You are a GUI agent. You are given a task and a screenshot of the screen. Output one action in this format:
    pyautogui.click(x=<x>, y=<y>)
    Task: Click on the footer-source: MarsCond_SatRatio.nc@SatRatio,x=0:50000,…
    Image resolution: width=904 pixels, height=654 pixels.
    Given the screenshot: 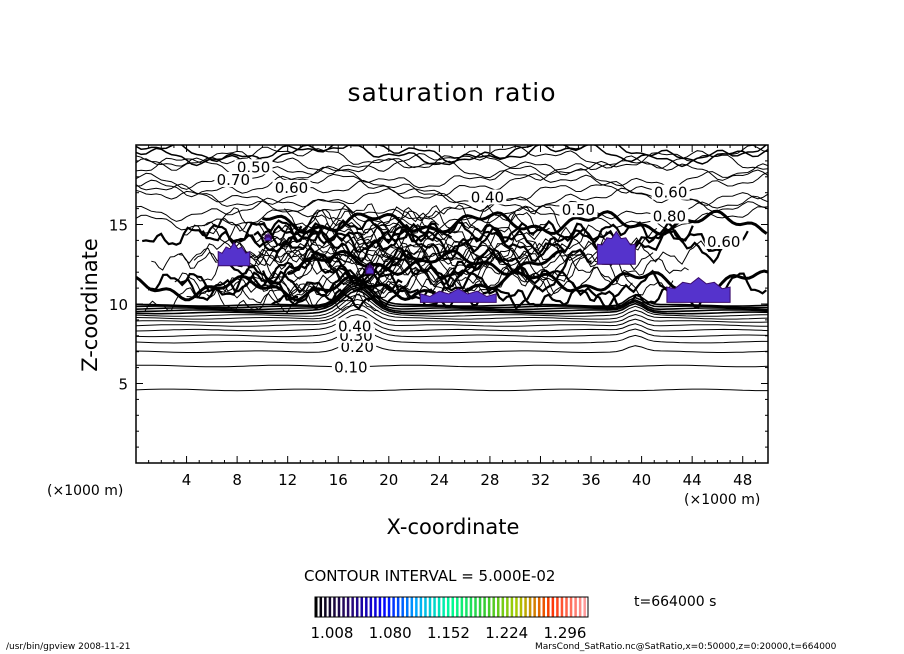 What is the action you would take?
    pyautogui.click(x=686, y=647)
    